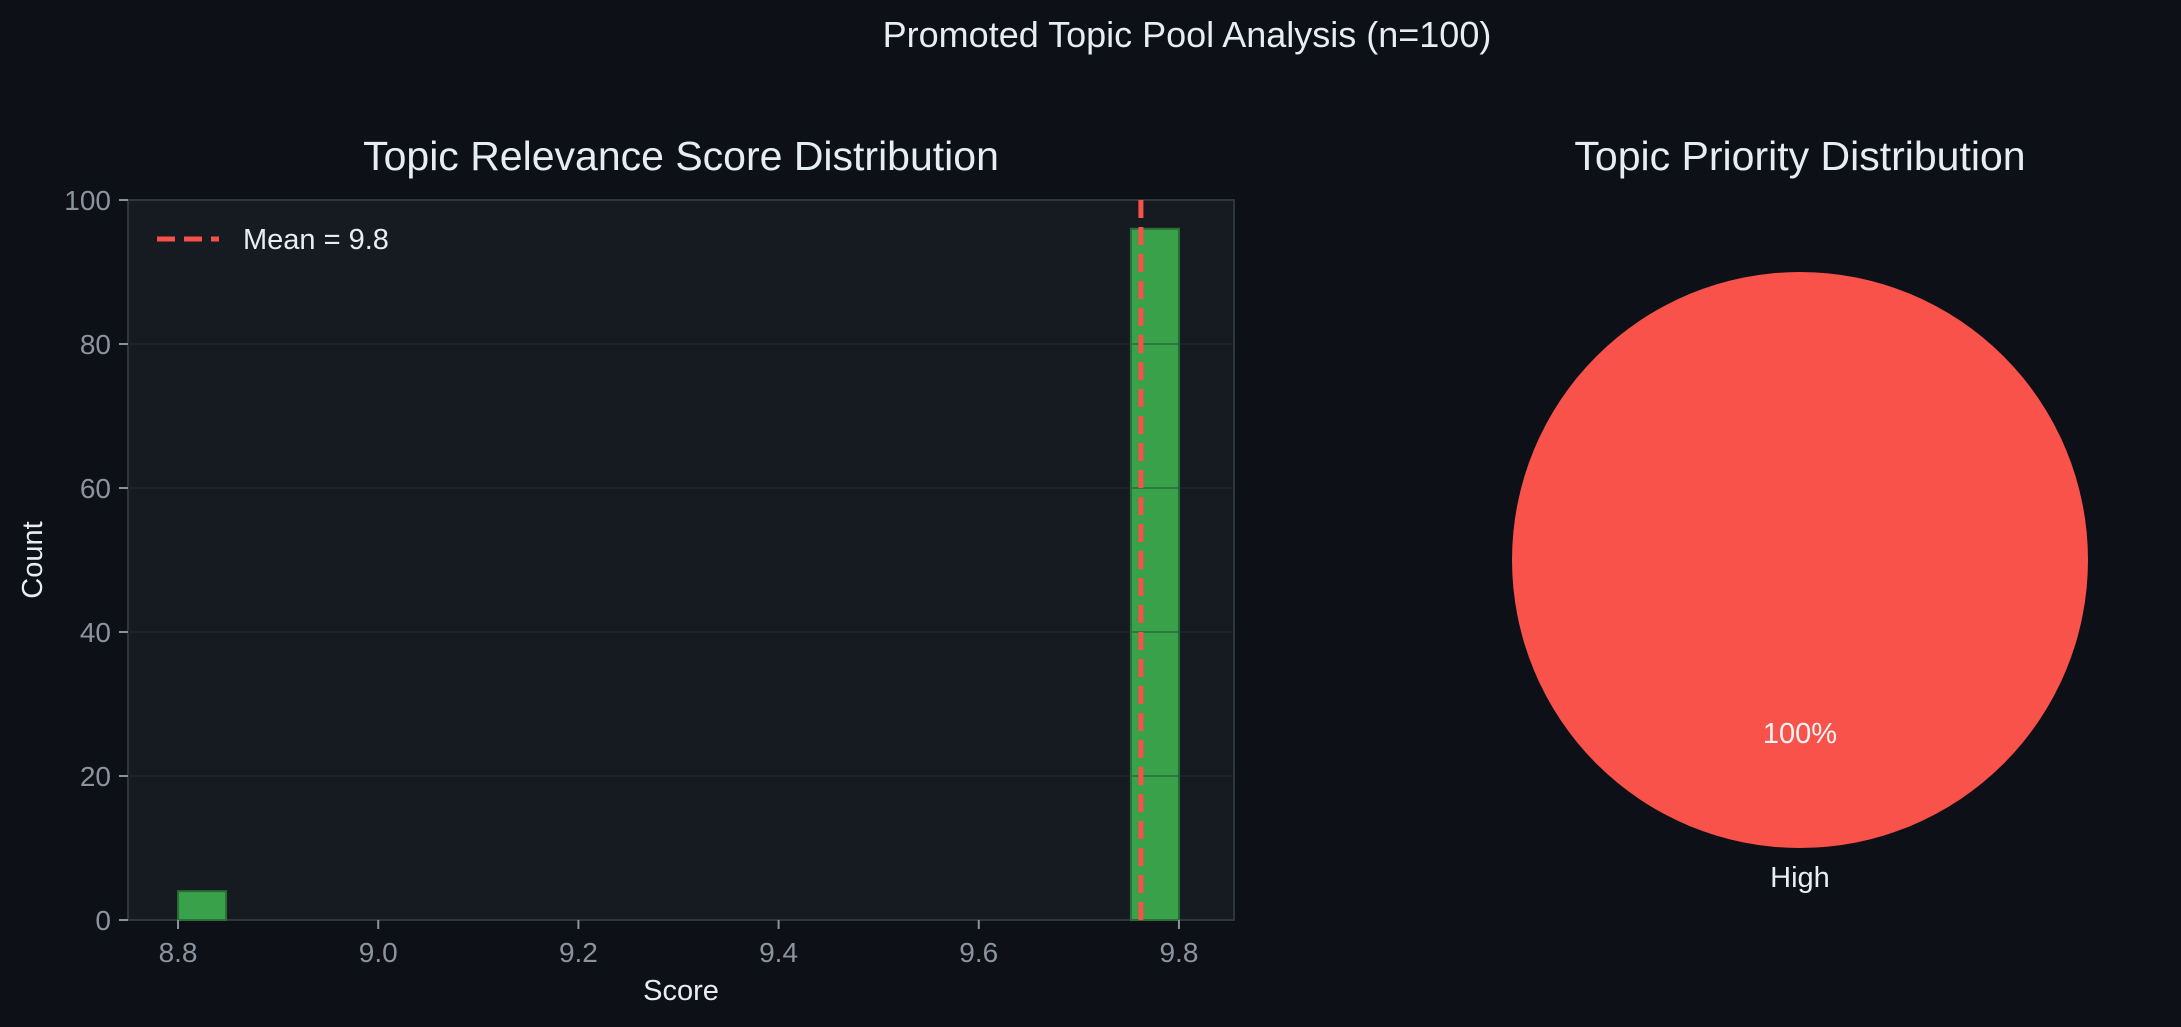  I want to click on pie-slice-label: High, so click(1800, 878).